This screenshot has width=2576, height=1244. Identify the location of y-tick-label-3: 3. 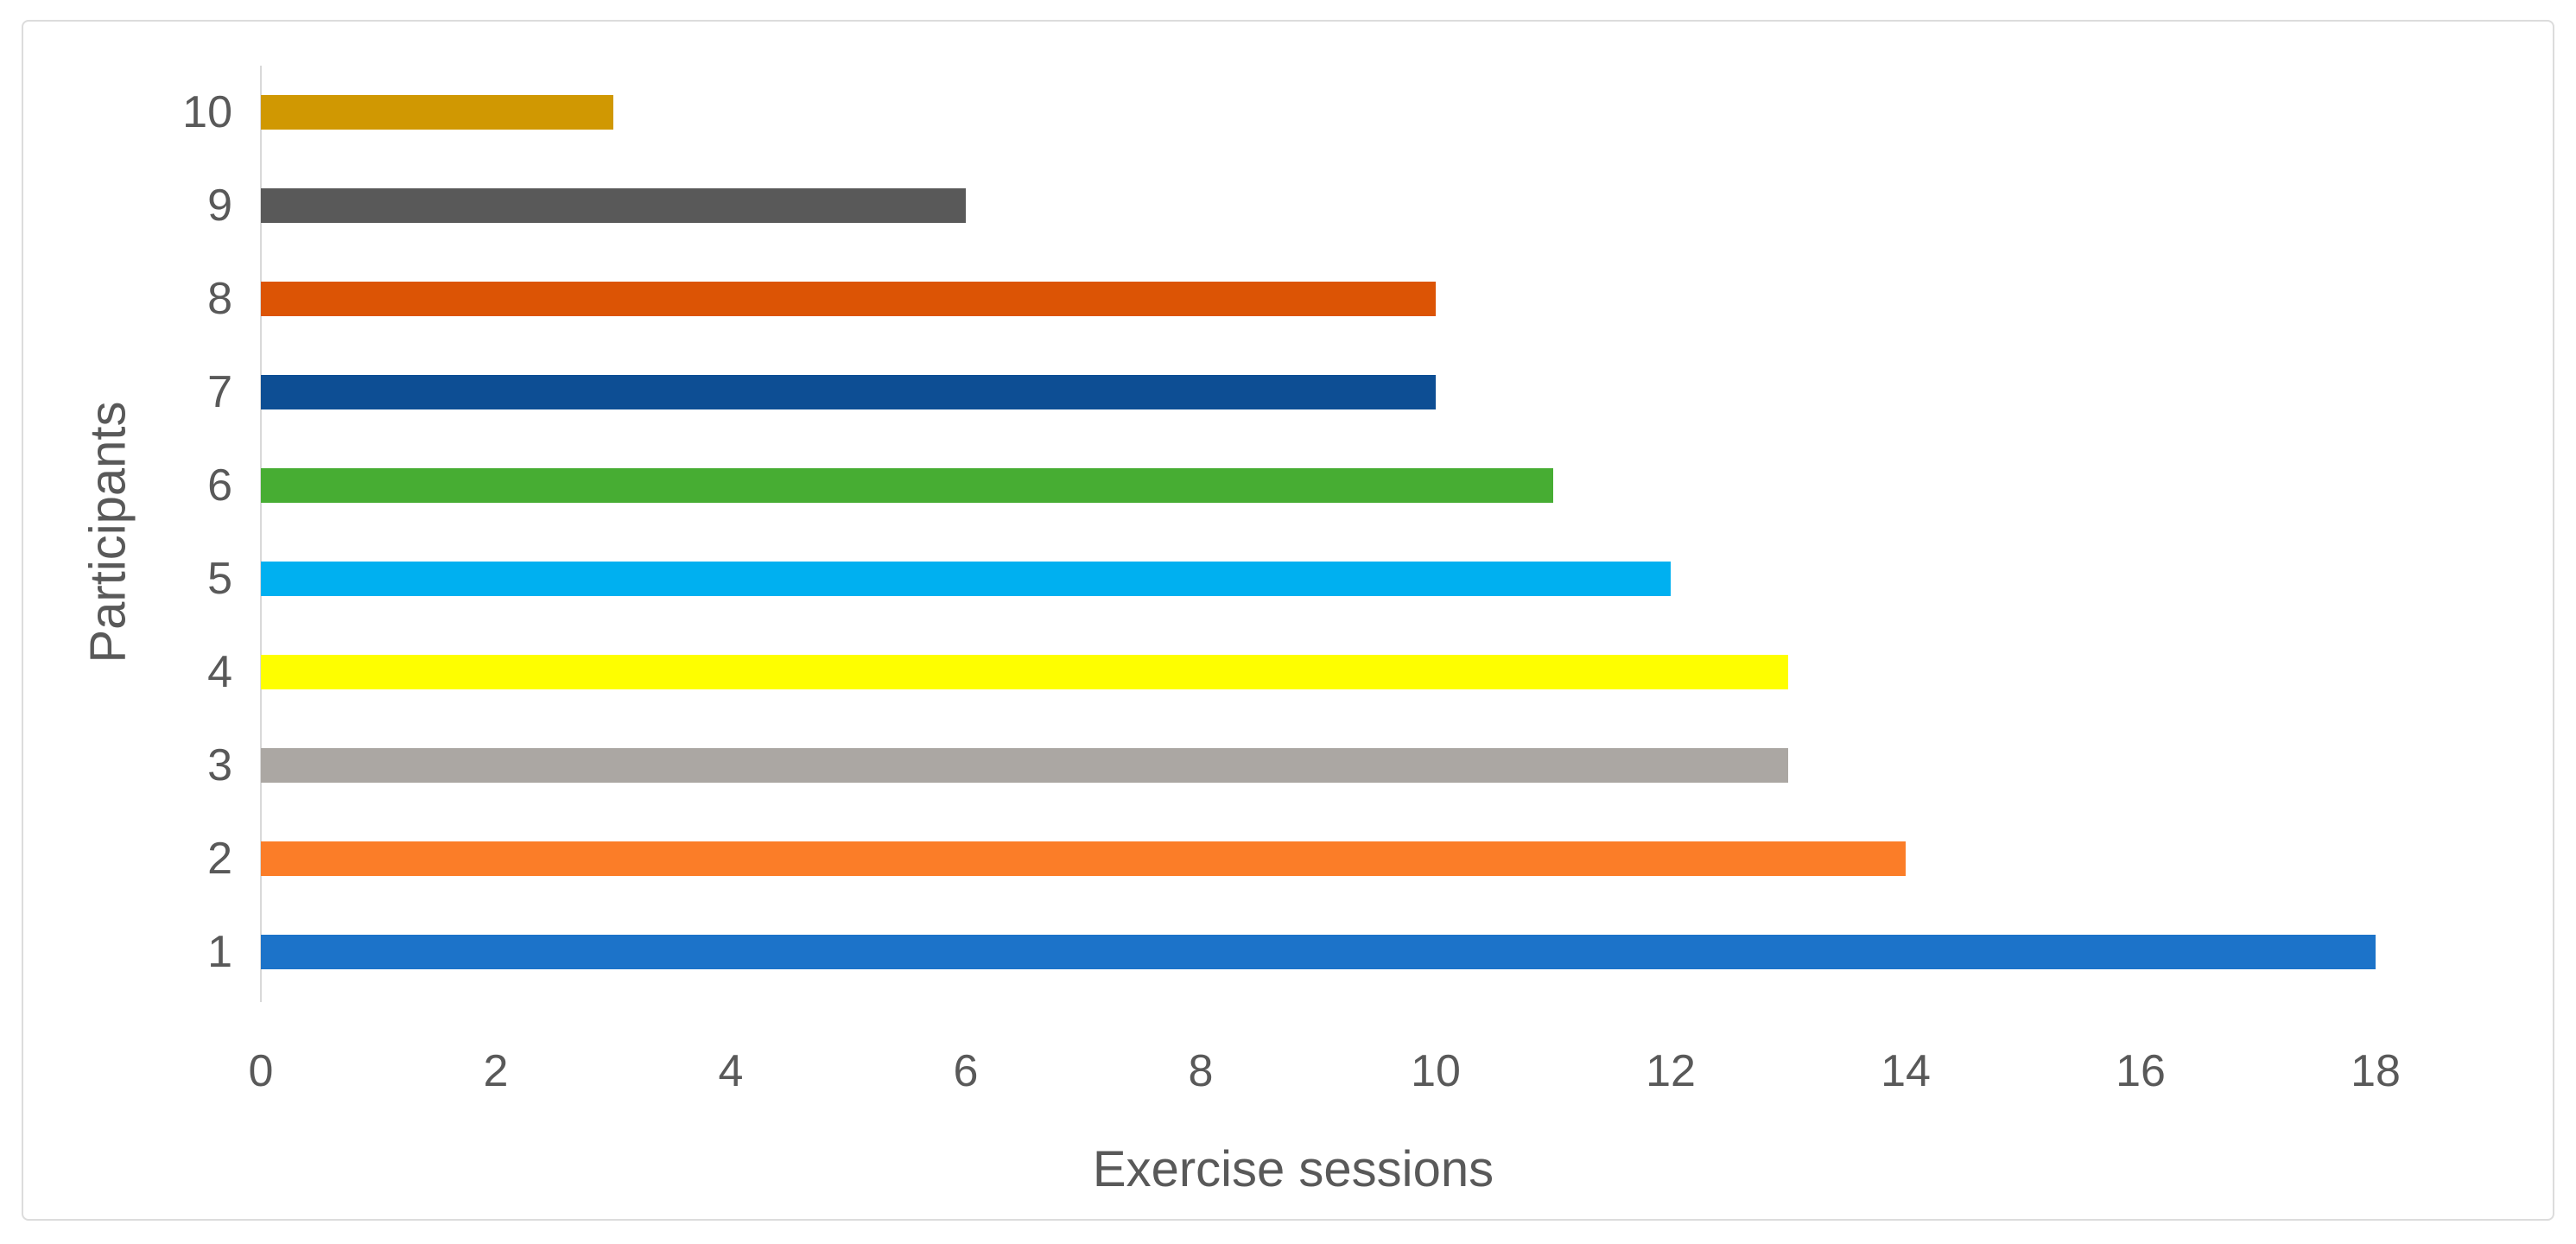
(219, 765).